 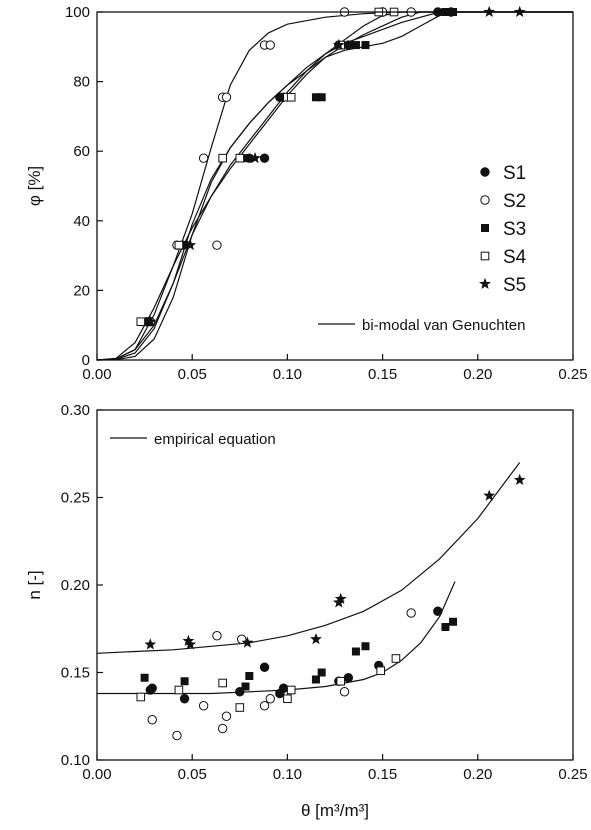 I want to click on legend: S1 S2 S3 S4 S5 bi-modal van Genuchten, so click(x=422, y=248).